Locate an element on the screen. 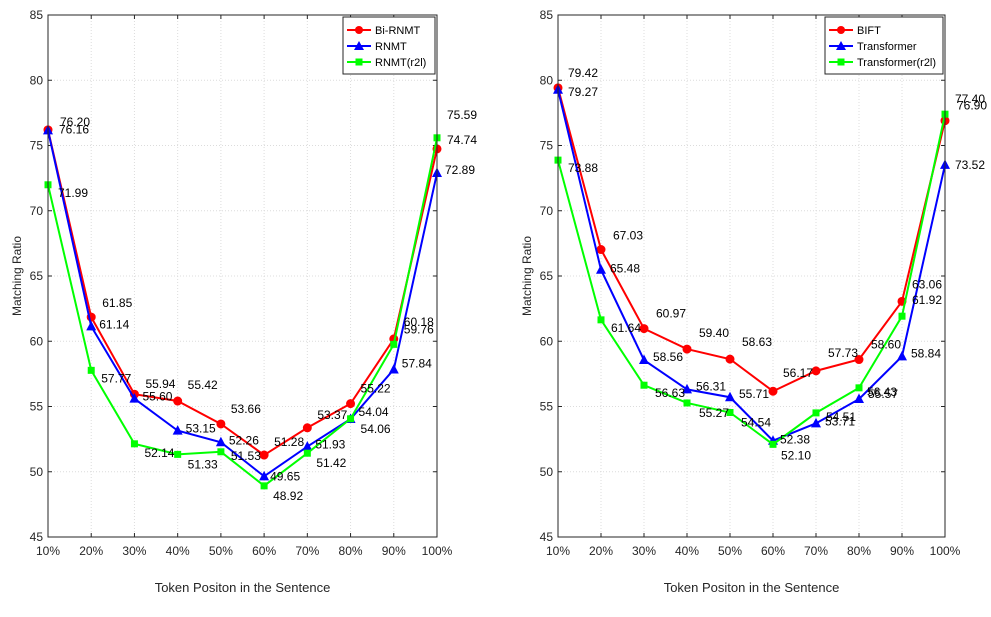  legend-marker-square is located at coordinates (841, 62).